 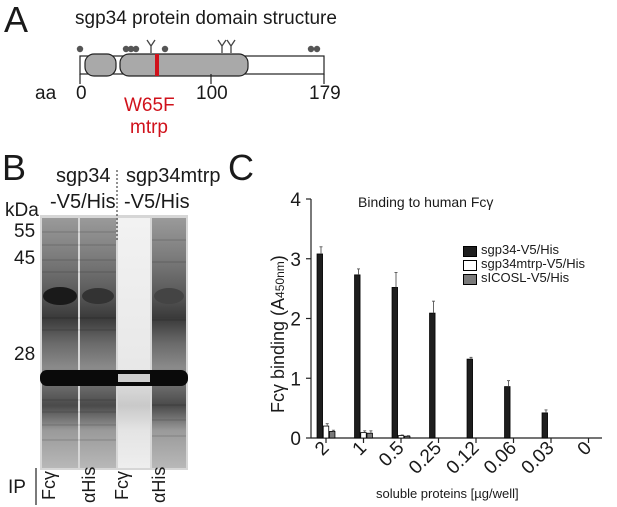 I want to click on x-tick-label: 2, so click(x=322, y=449).